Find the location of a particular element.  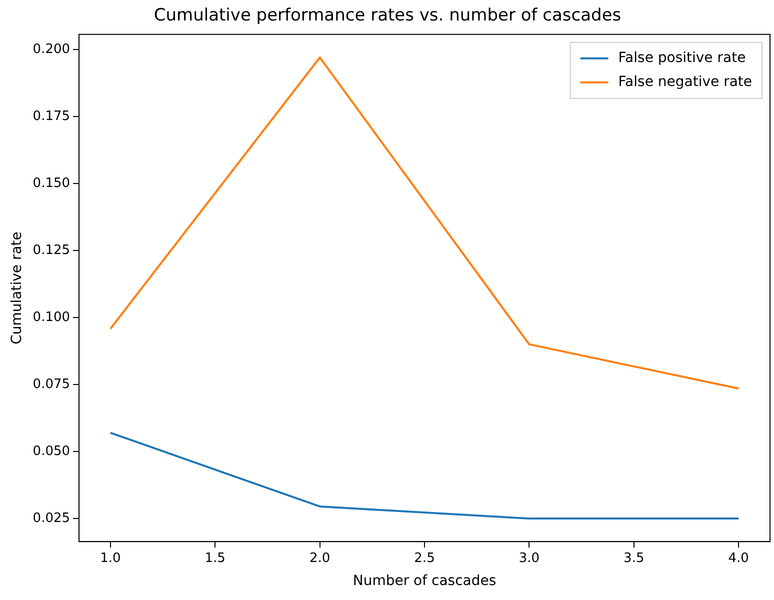

x-tick-label: 3.0 is located at coordinates (529, 558).